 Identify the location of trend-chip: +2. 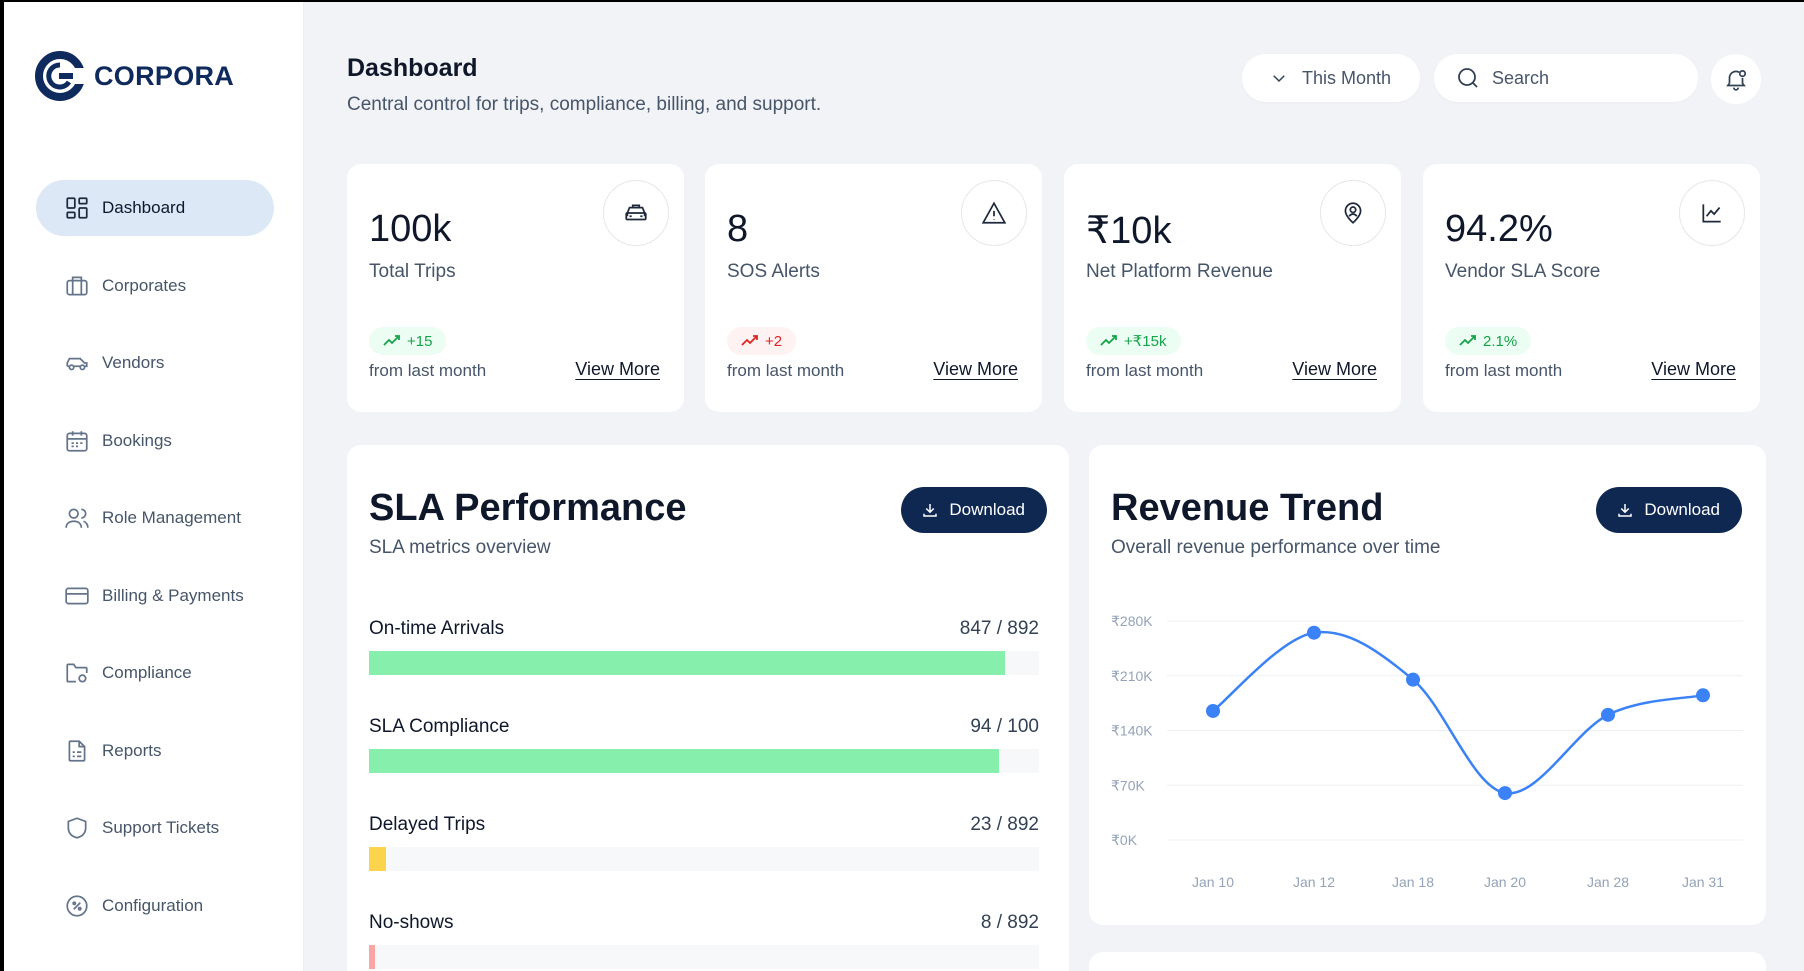
(762, 341).